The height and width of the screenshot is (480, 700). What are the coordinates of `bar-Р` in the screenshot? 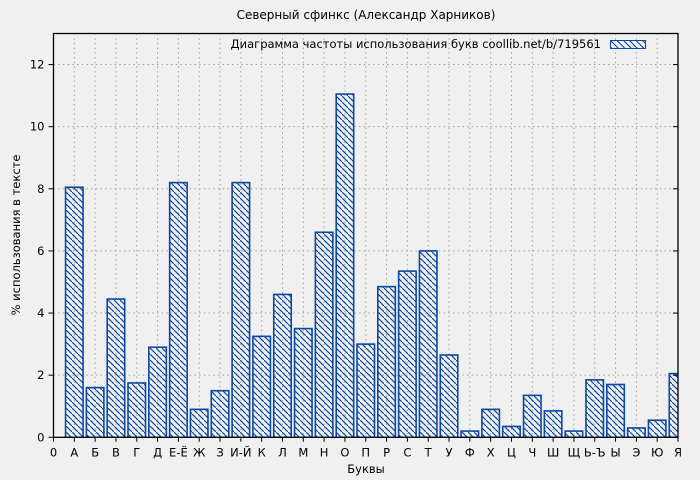 It's located at (387, 361).